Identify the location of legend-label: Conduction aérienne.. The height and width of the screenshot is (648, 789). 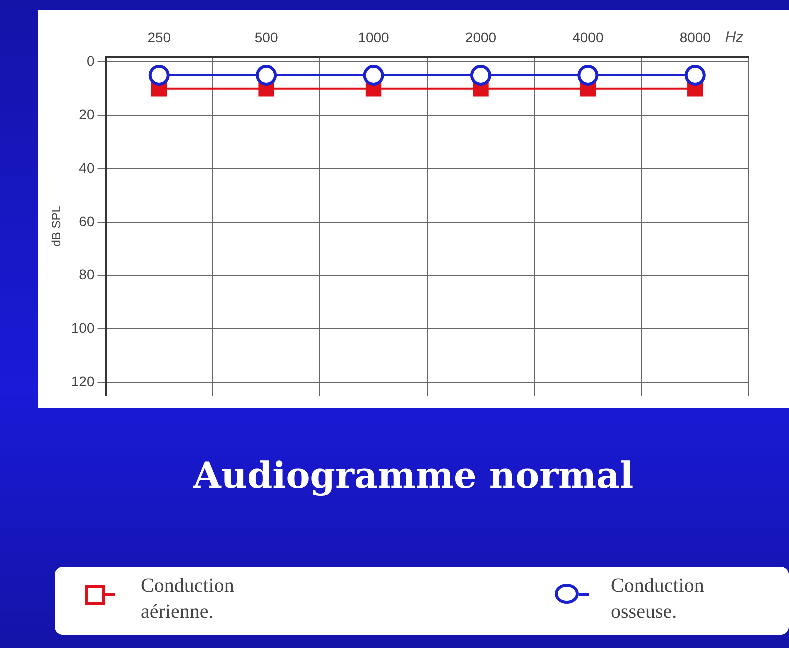
(188, 599).